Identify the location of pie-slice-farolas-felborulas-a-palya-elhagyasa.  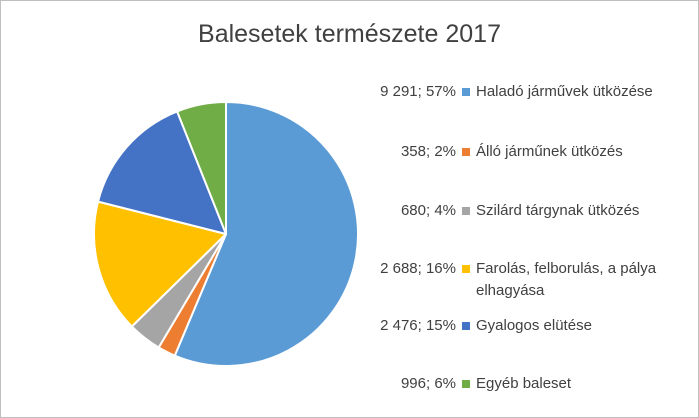
(160, 264).